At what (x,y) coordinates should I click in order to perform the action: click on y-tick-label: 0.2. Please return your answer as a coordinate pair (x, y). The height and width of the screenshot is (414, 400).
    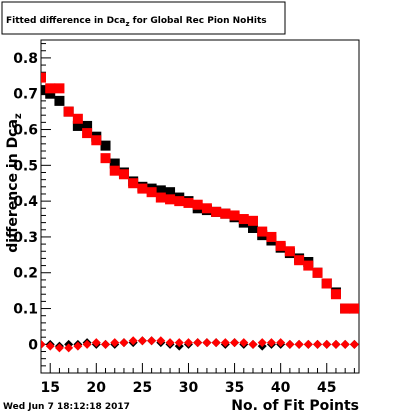
    Looking at the image, I should click on (25, 274).